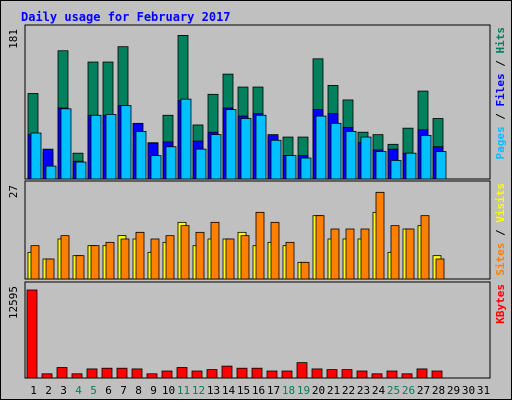  What do you see at coordinates (13, 302) in the screenshot?
I see `panel-max-label: 12595` at bounding box center [13, 302].